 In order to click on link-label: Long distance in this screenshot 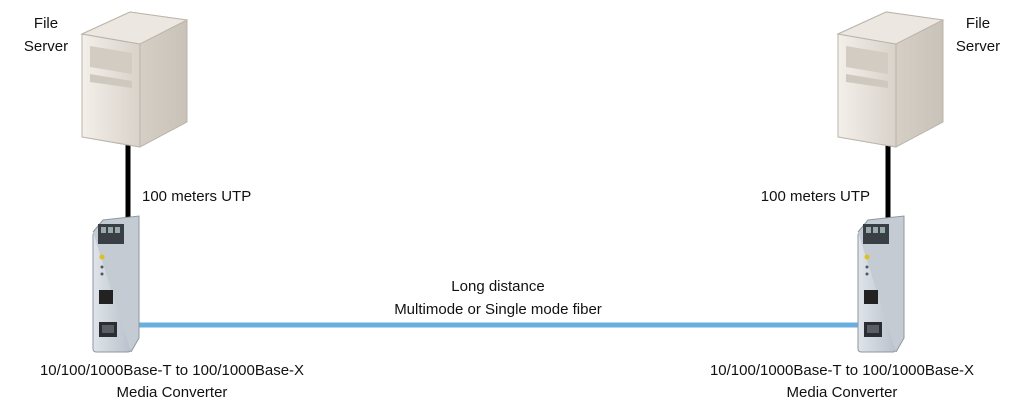, I will do `click(497, 286)`.